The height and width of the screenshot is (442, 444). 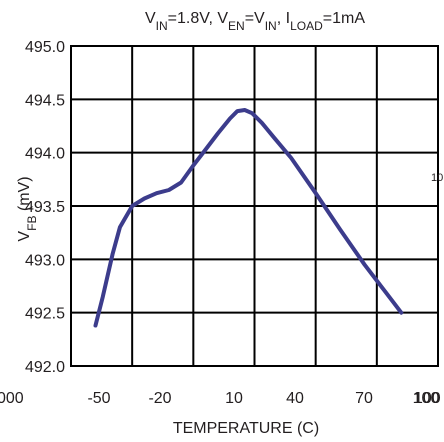 I want to click on x-cut-label-side: 10, so click(x=437, y=178).